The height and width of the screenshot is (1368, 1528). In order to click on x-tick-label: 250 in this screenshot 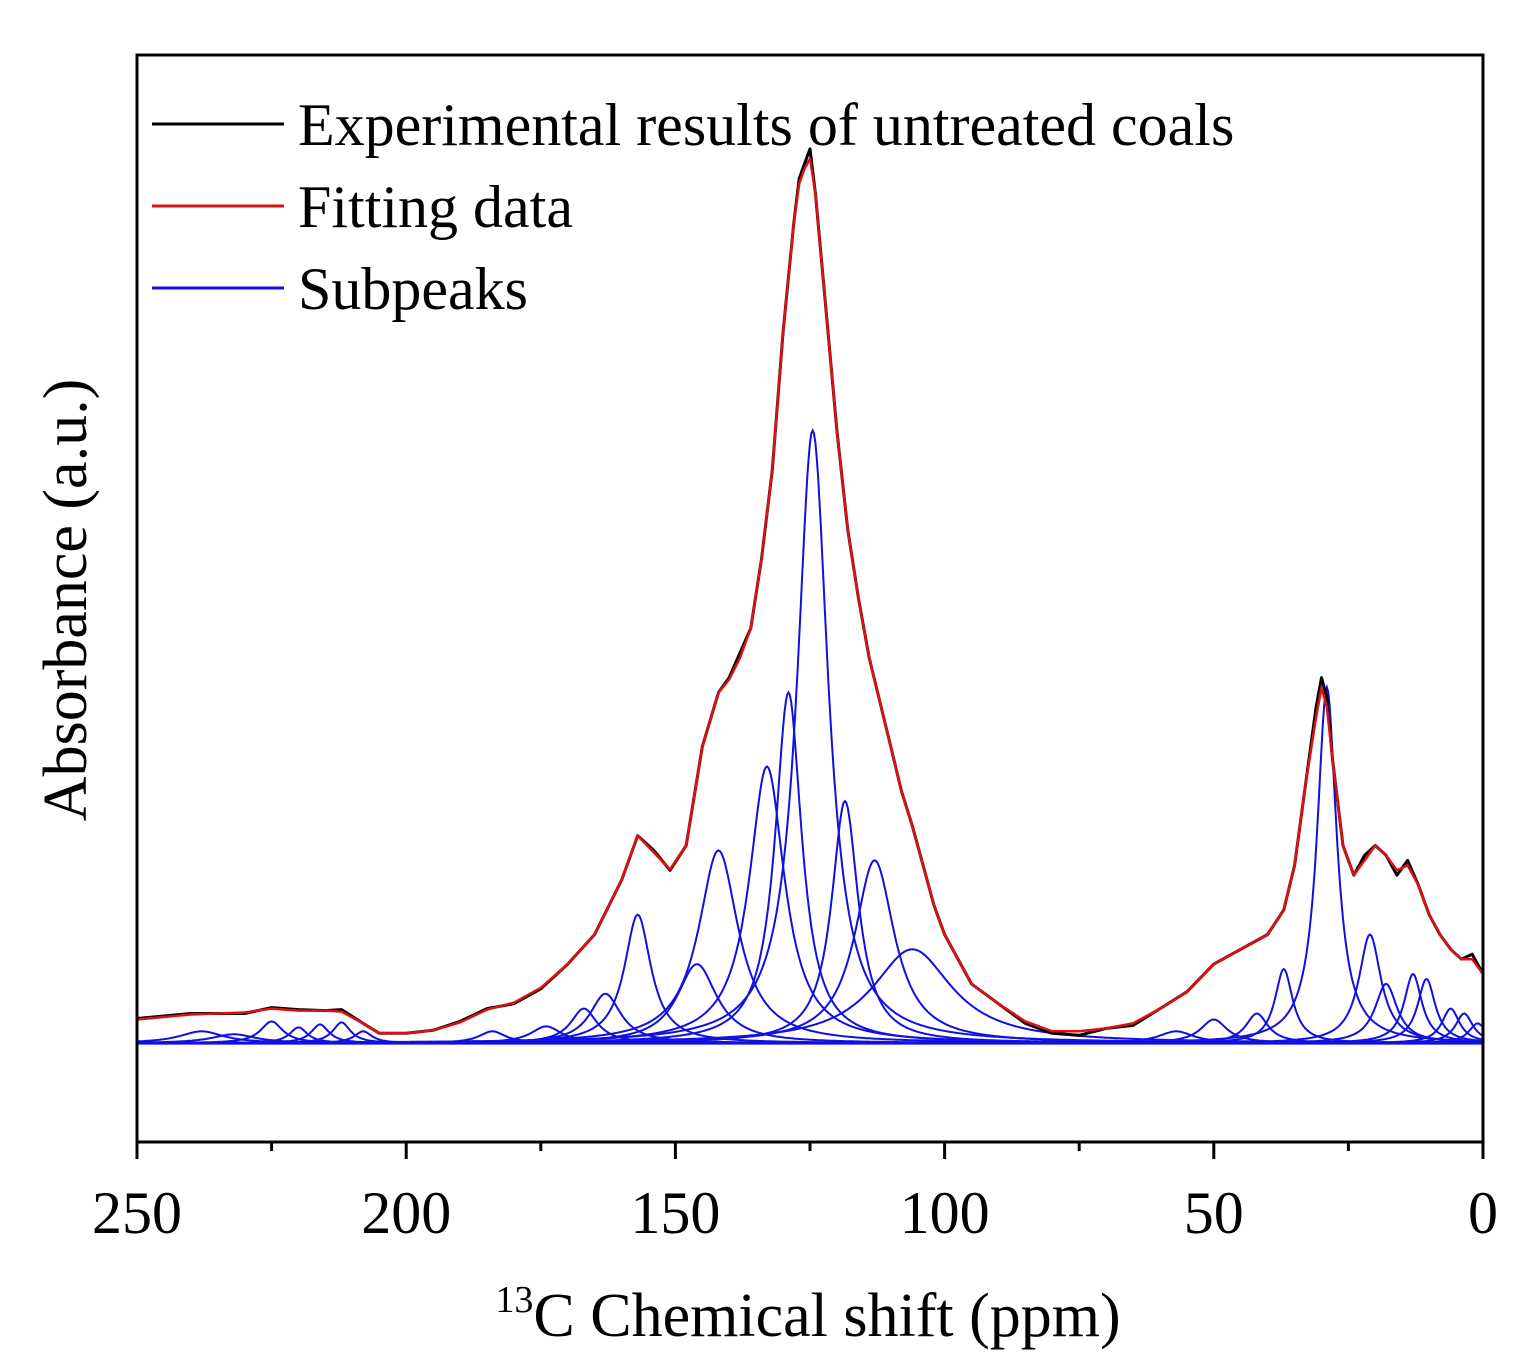, I will do `click(137, 1213)`.